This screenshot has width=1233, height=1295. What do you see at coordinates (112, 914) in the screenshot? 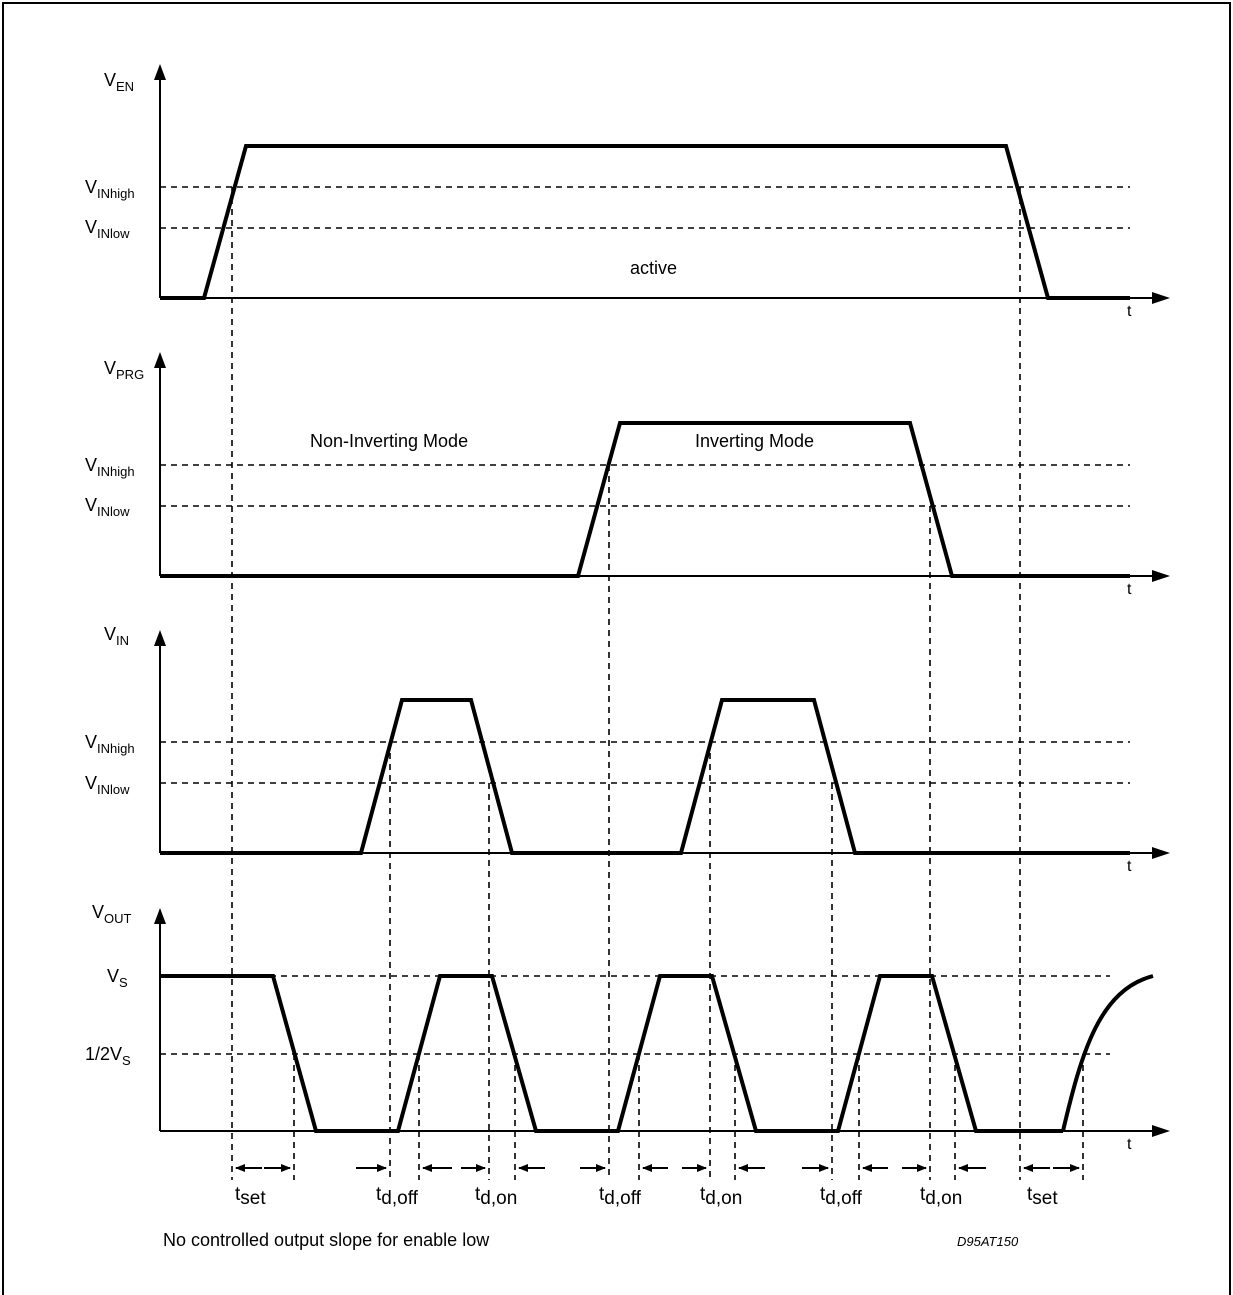
I see `out-axis-title: VOUT` at bounding box center [112, 914].